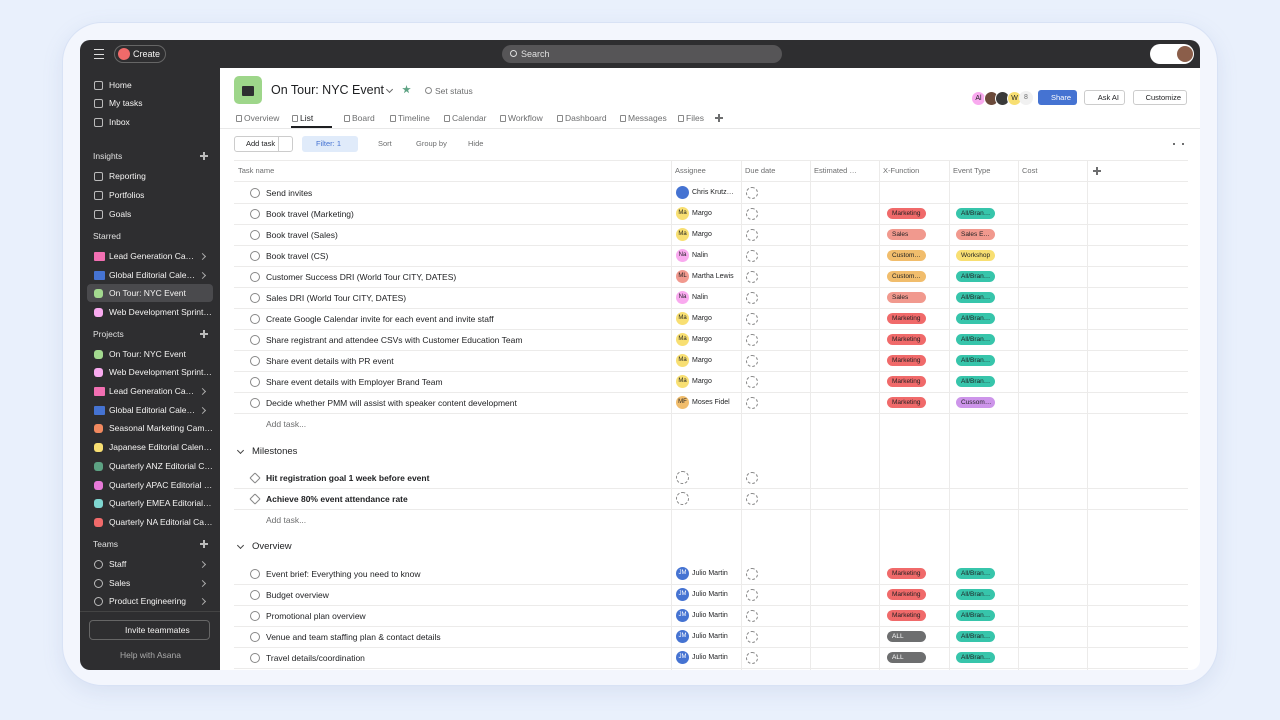  Describe the element at coordinates (363, 118) in the screenshot. I see `project-tab: Board` at that location.